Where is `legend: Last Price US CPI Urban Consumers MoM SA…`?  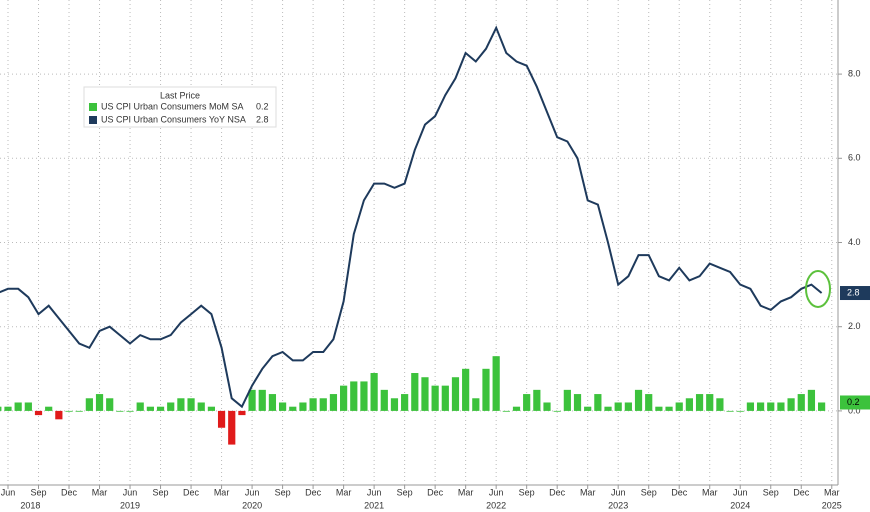 legend: Last Price US CPI Urban Consumers MoM SA… is located at coordinates (180, 107).